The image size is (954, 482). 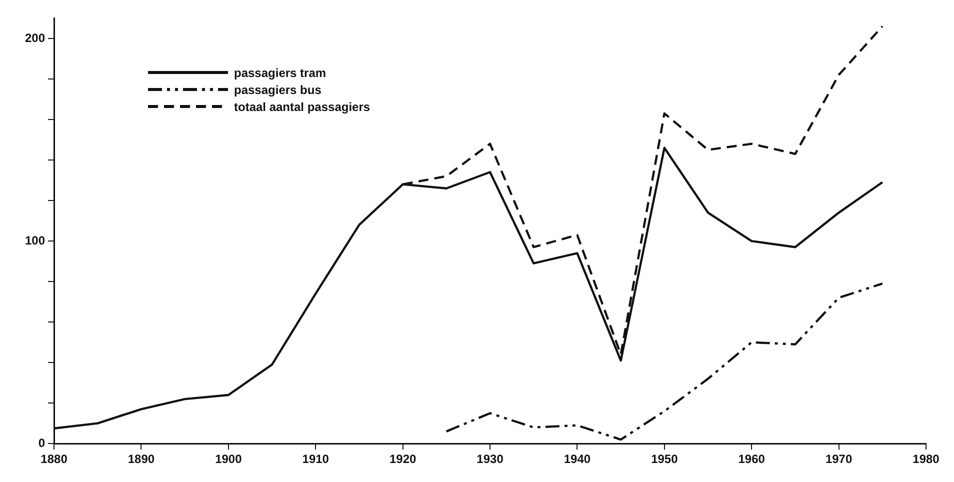 What do you see at coordinates (228, 459) in the screenshot?
I see `x-tick-label: 1900` at bounding box center [228, 459].